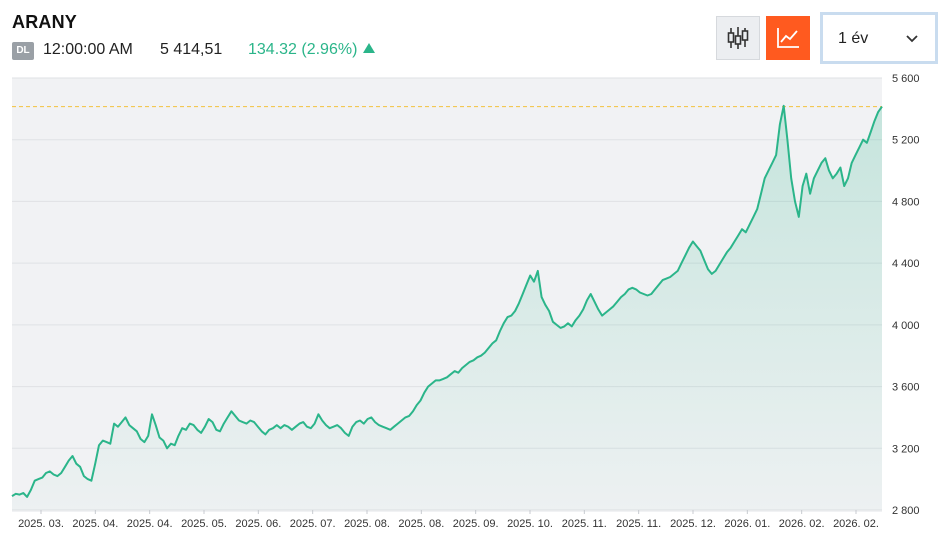 The image size is (946, 541). I want to click on line-chart-icon, so click(788, 38).